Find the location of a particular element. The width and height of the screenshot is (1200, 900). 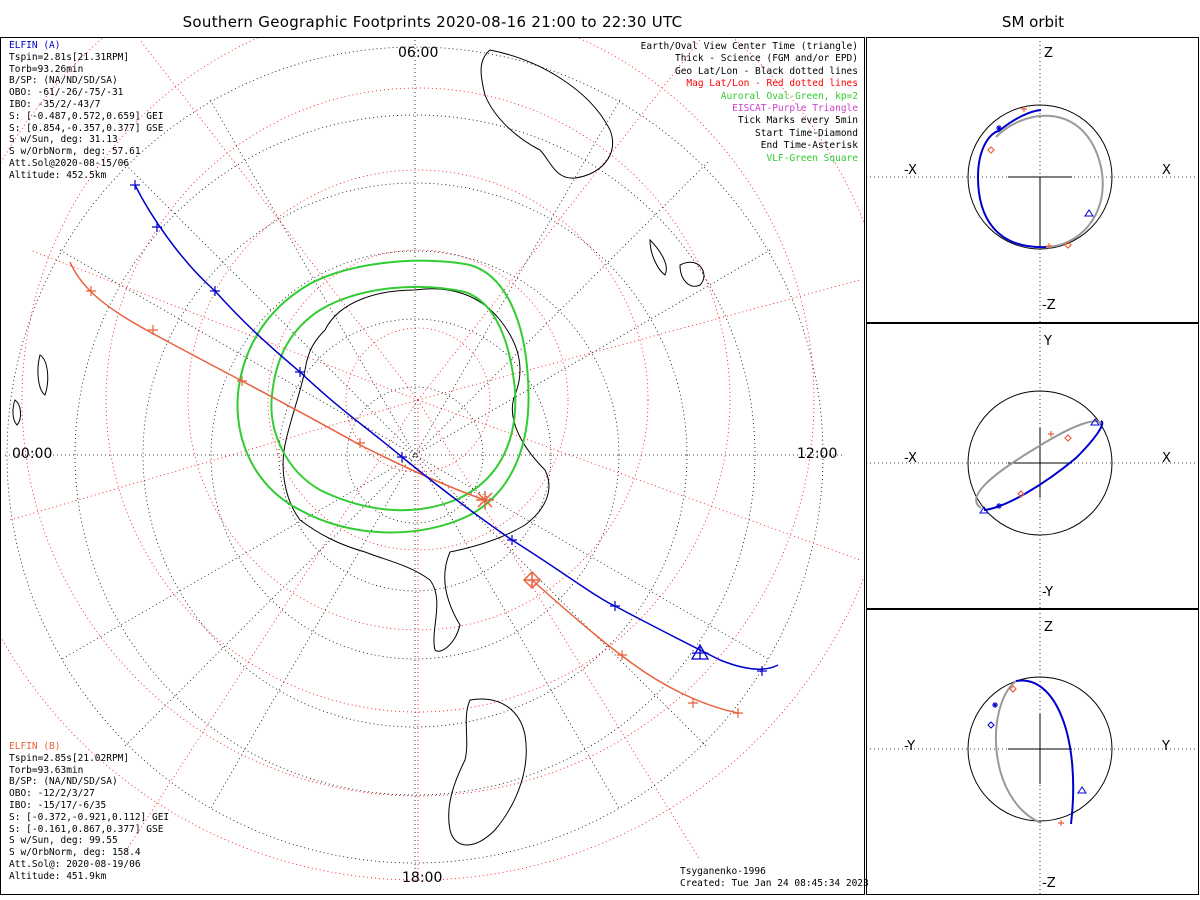

elfin-b-line: S w/Sun, deg: 99.55 is located at coordinates (63, 841).